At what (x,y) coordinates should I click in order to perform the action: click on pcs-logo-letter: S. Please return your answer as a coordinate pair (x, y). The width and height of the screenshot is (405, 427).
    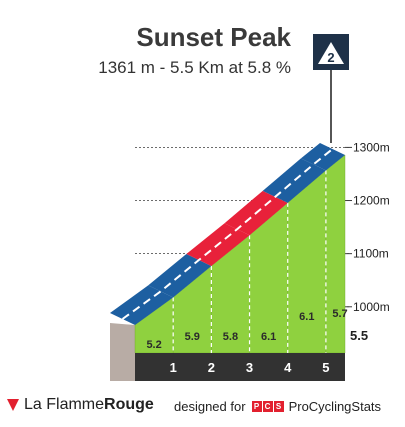
    Looking at the image, I should click on (278, 406).